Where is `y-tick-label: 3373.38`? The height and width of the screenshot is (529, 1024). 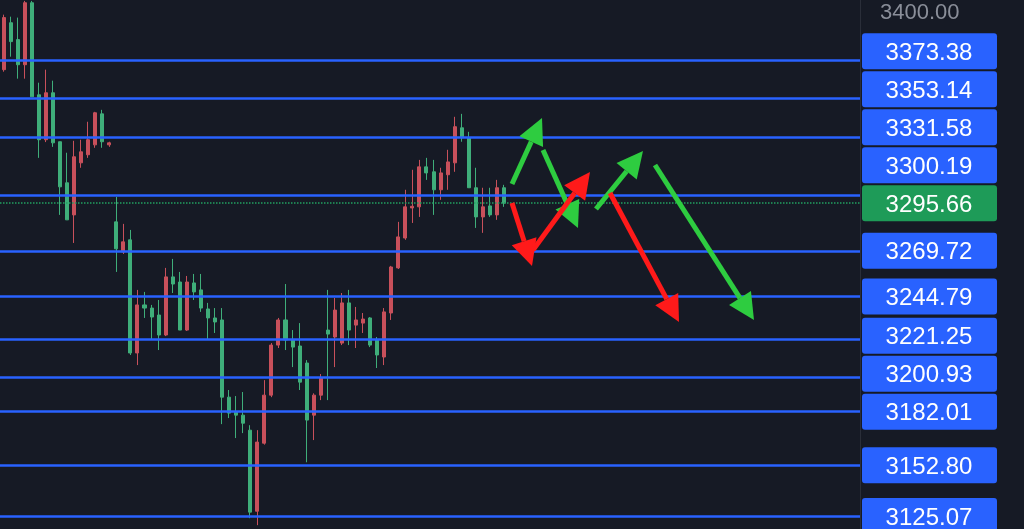 y-tick-label: 3373.38 is located at coordinates (929, 51).